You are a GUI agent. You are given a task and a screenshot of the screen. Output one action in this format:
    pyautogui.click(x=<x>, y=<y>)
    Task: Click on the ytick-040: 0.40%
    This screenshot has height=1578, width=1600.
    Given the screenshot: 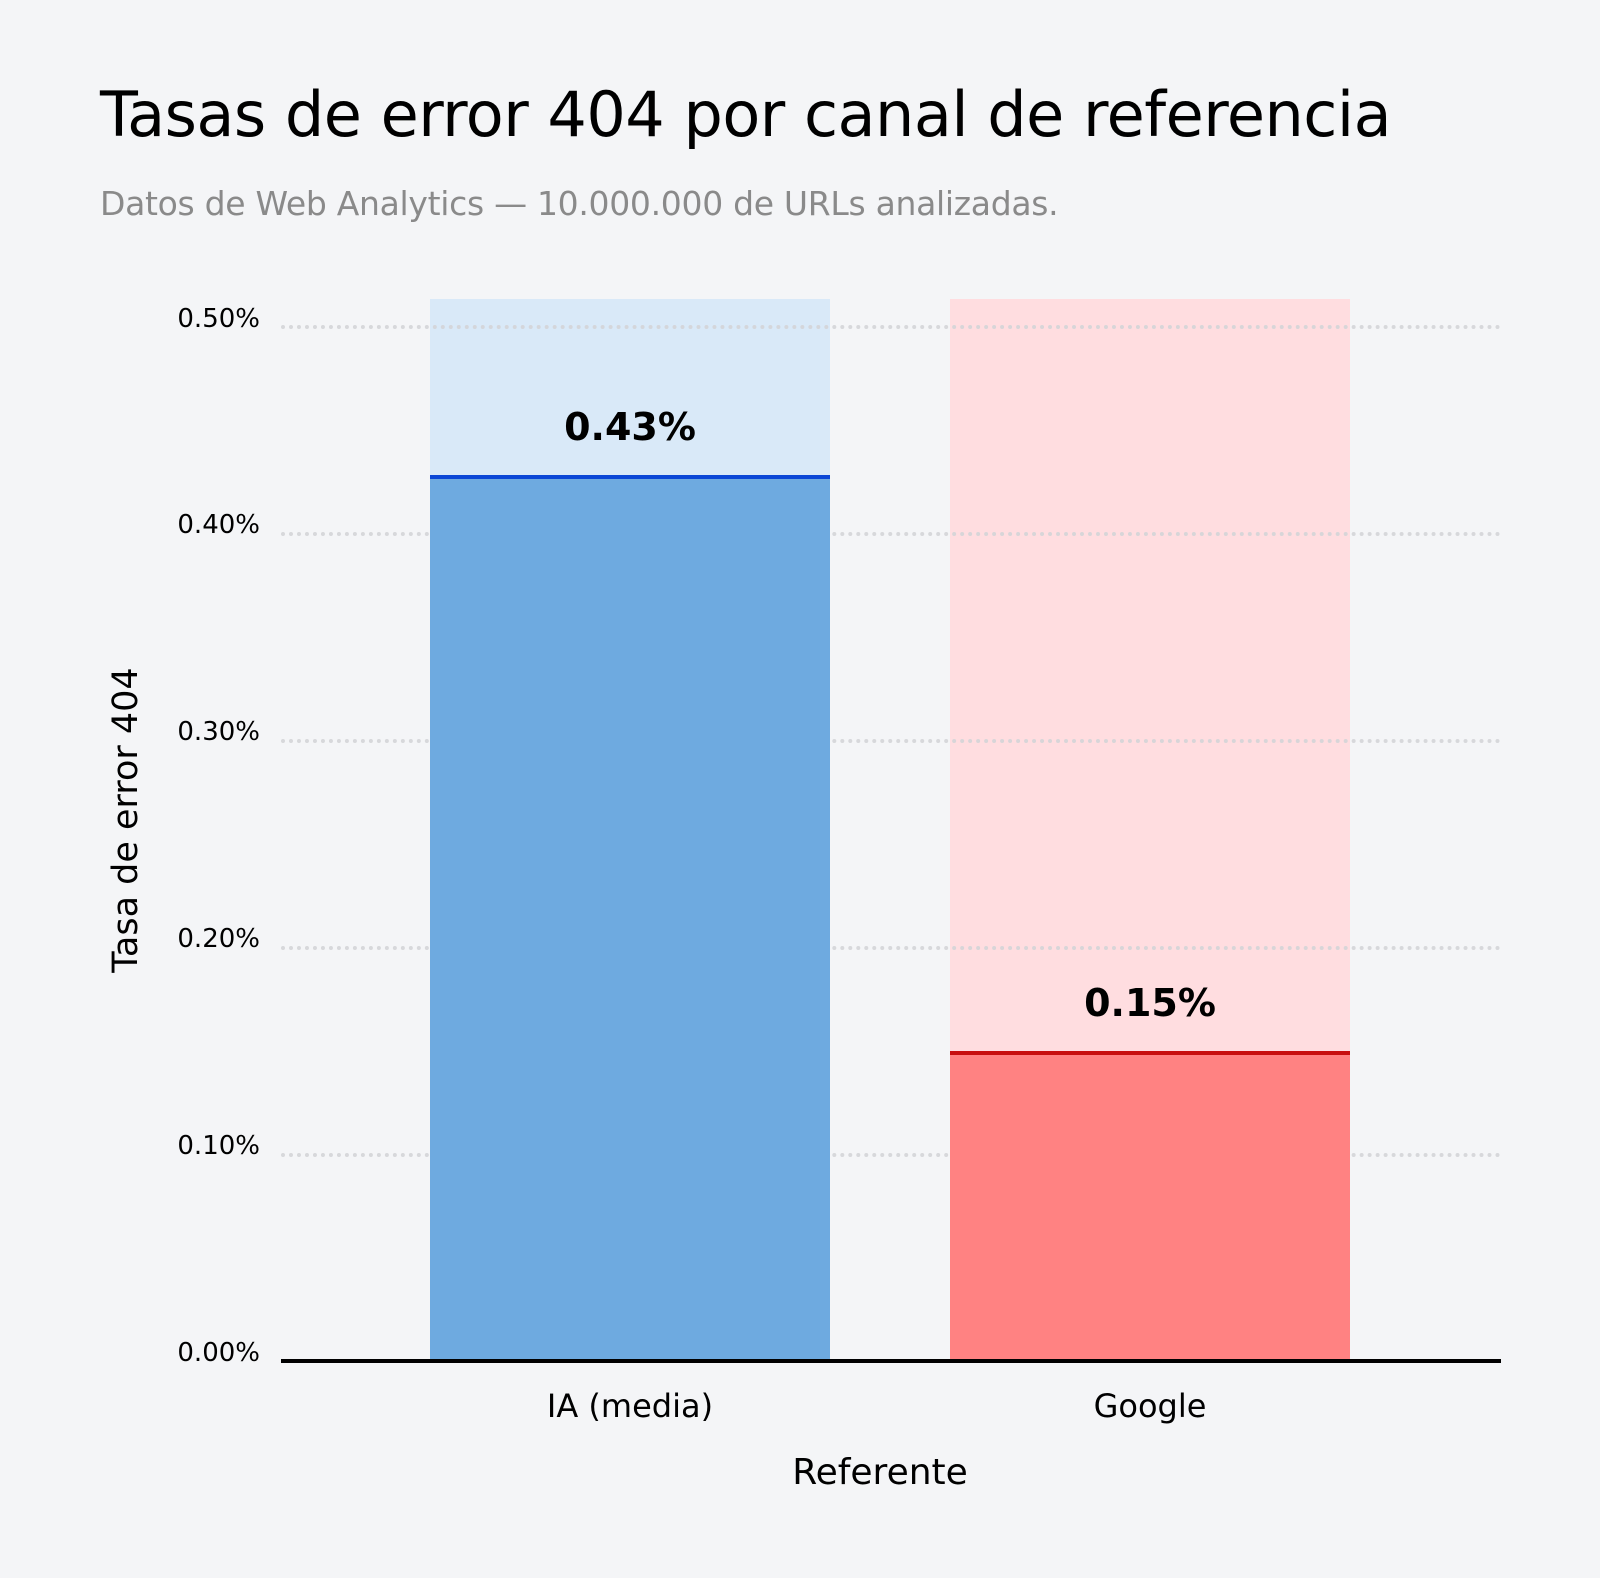 What is the action you would take?
    pyautogui.click(x=218, y=525)
    